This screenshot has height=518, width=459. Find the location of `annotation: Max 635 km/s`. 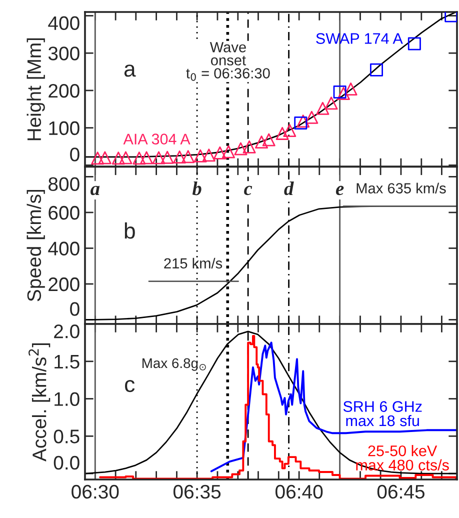

annotation: Max 635 km/s is located at coordinates (401, 188).